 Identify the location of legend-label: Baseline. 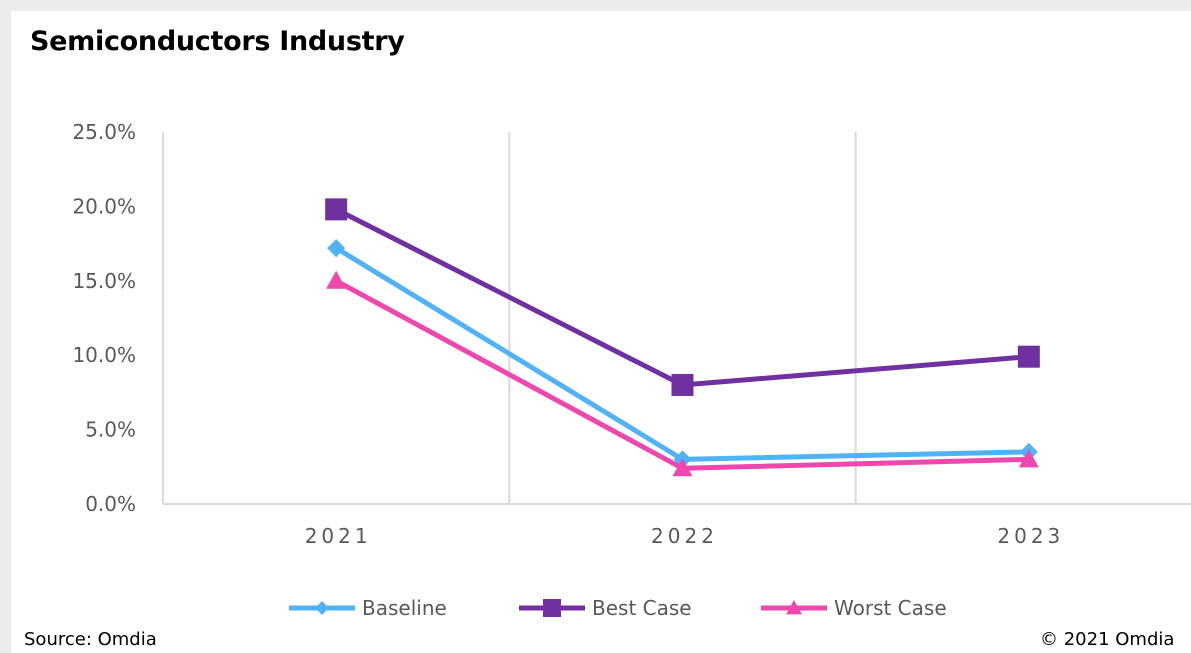
(404, 608).